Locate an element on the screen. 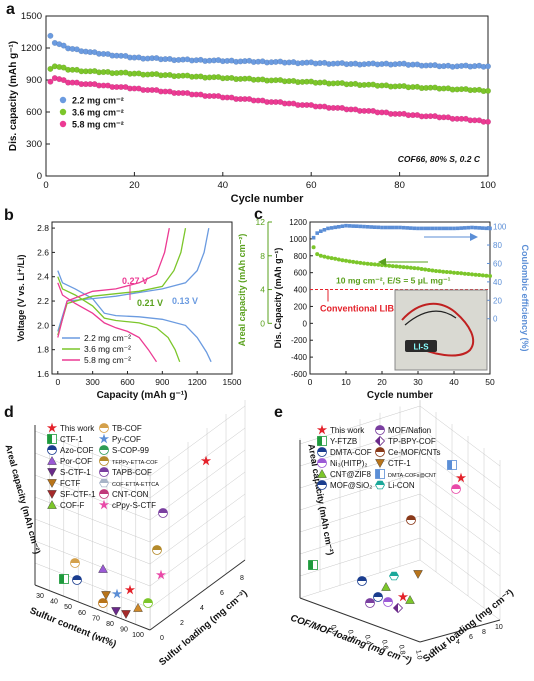 The height and width of the screenshot is (681, 534). x-tick-label: 1.0 is located at coordinates (418, 654).